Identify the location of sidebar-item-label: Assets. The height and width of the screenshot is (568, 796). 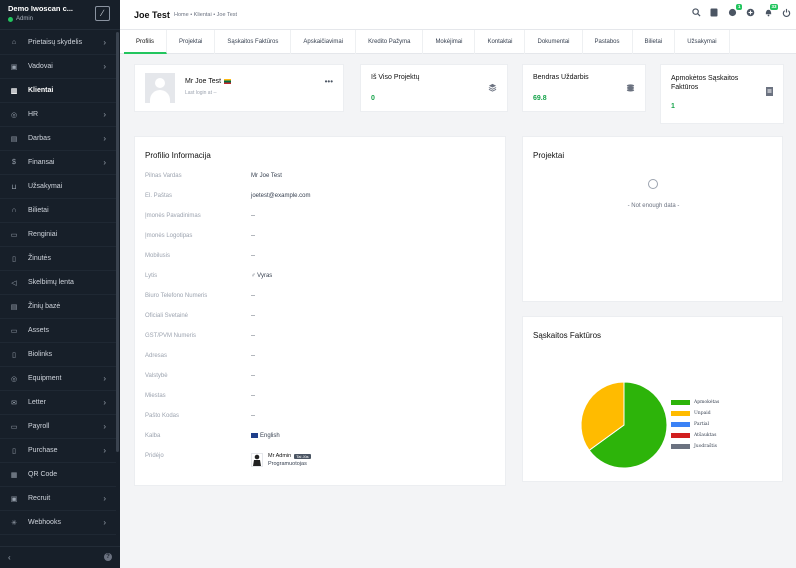
(39, 330).